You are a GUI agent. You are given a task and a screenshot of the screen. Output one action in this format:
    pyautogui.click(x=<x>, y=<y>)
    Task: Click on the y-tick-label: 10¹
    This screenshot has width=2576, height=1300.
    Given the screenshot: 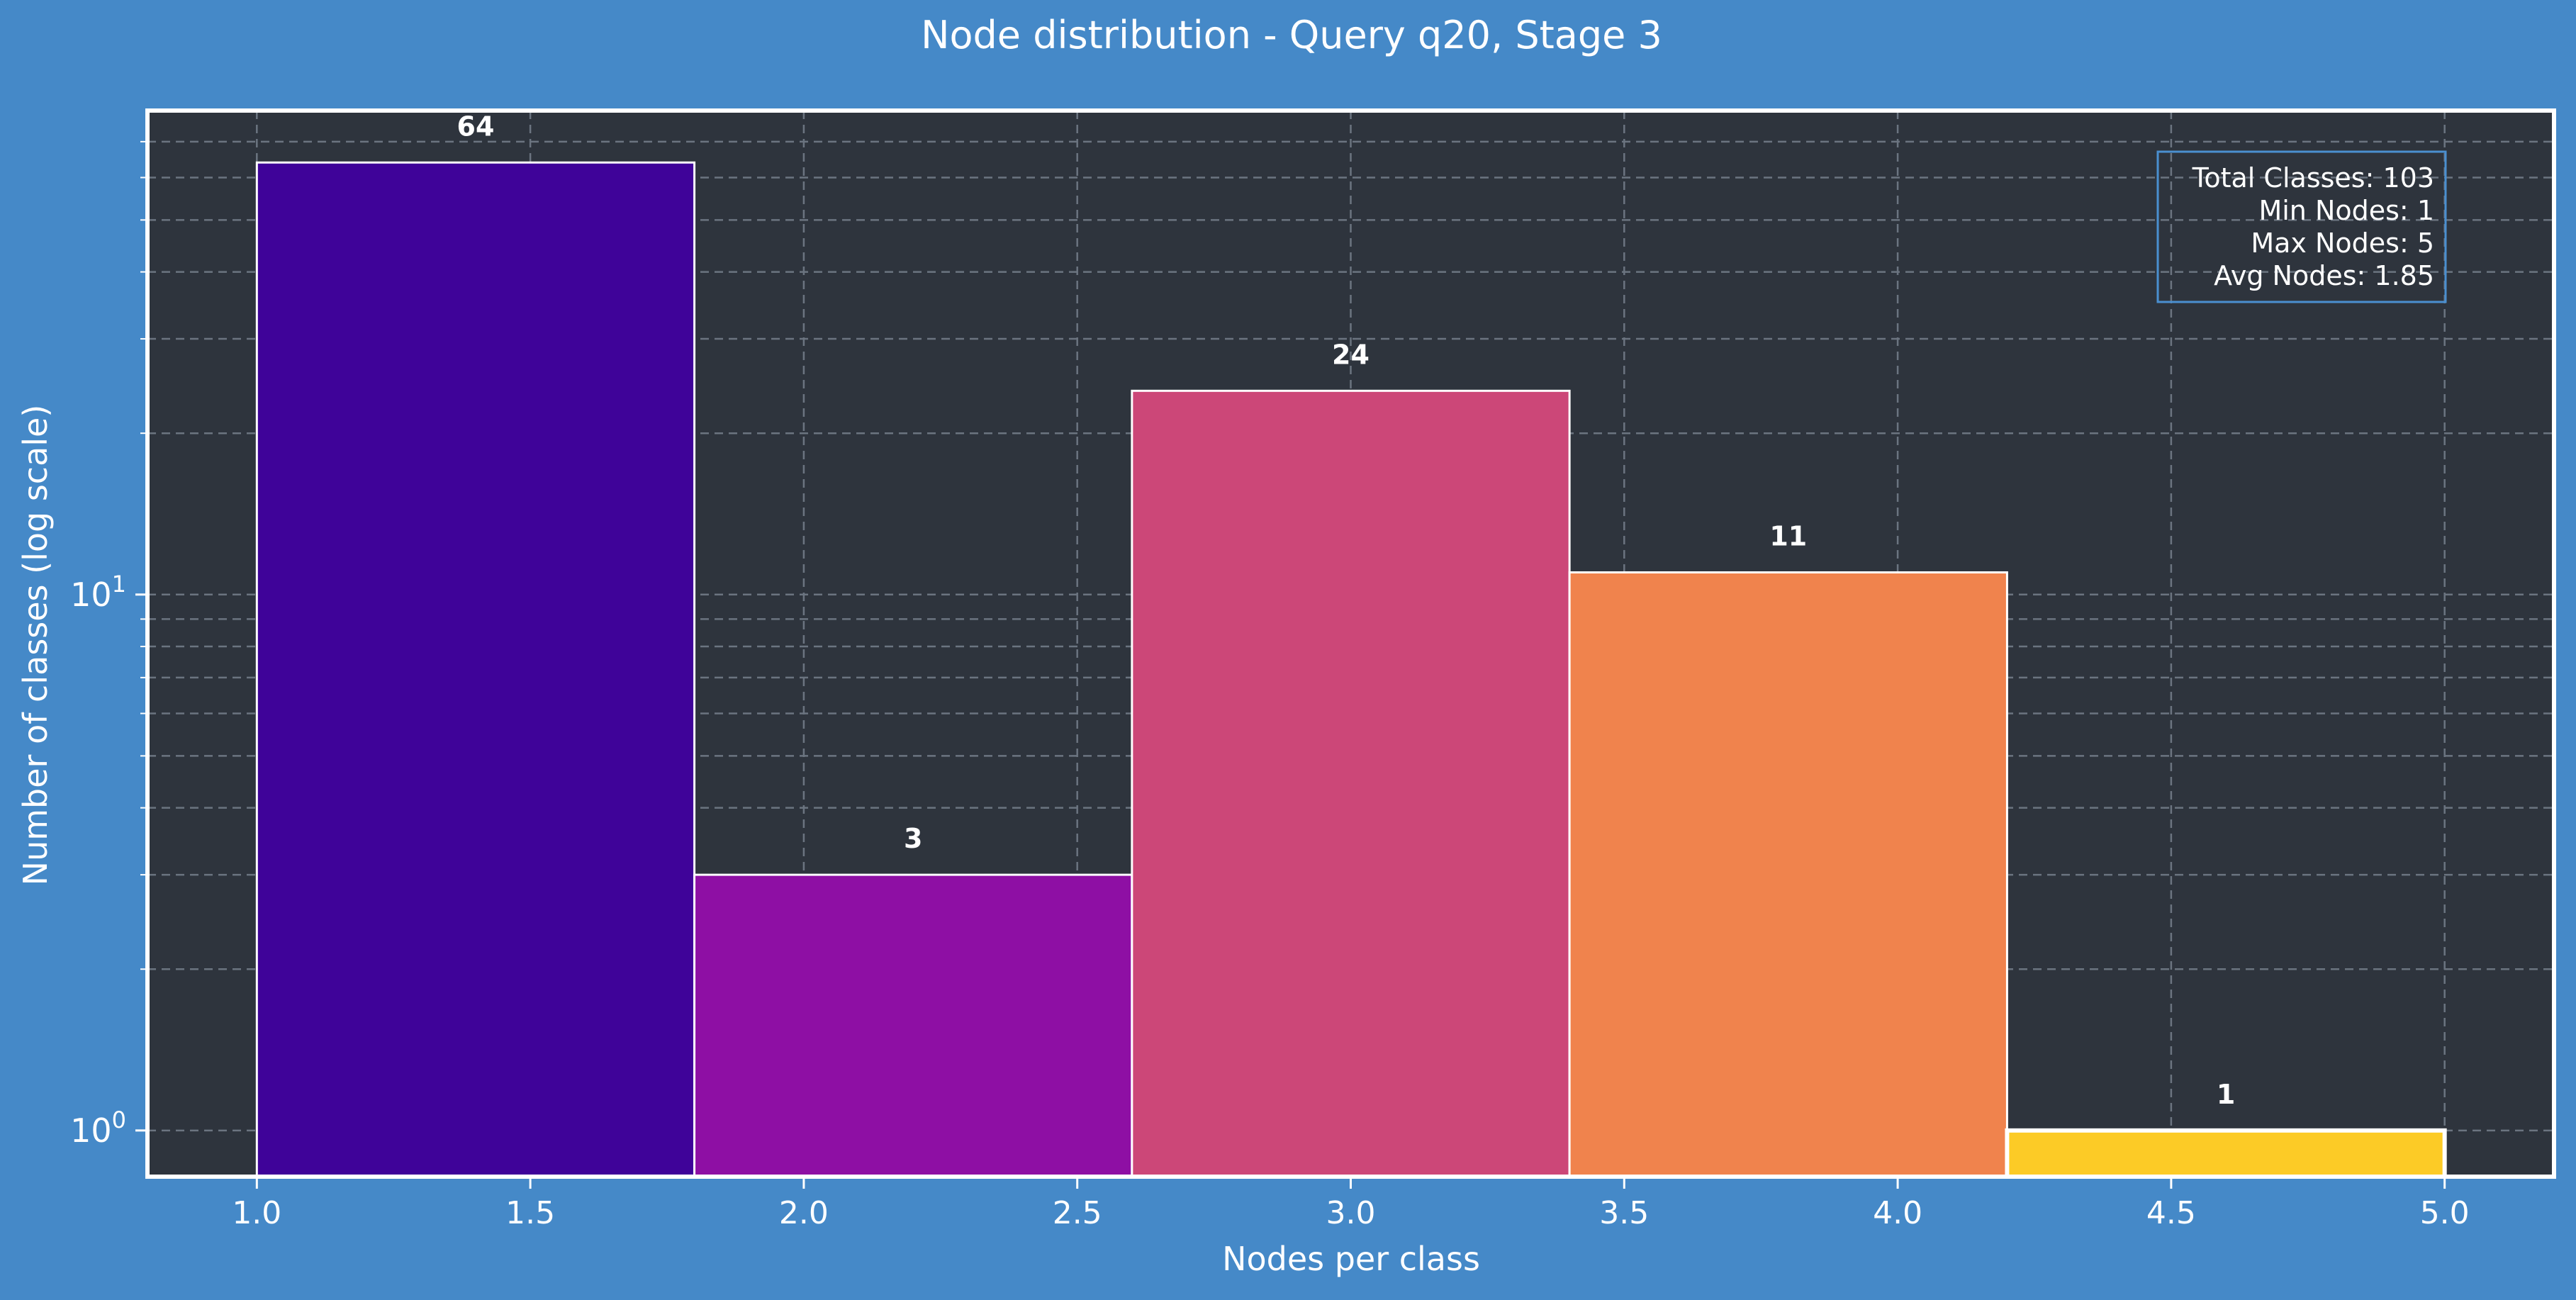 What is the action you would take?
    pyautogui.click(x=98, y=592)
    